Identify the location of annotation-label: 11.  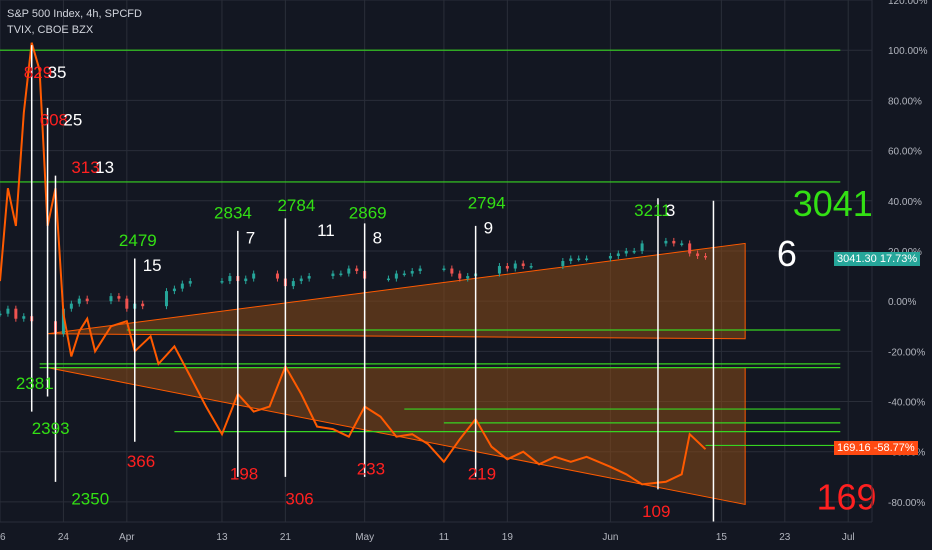
(326, 230).